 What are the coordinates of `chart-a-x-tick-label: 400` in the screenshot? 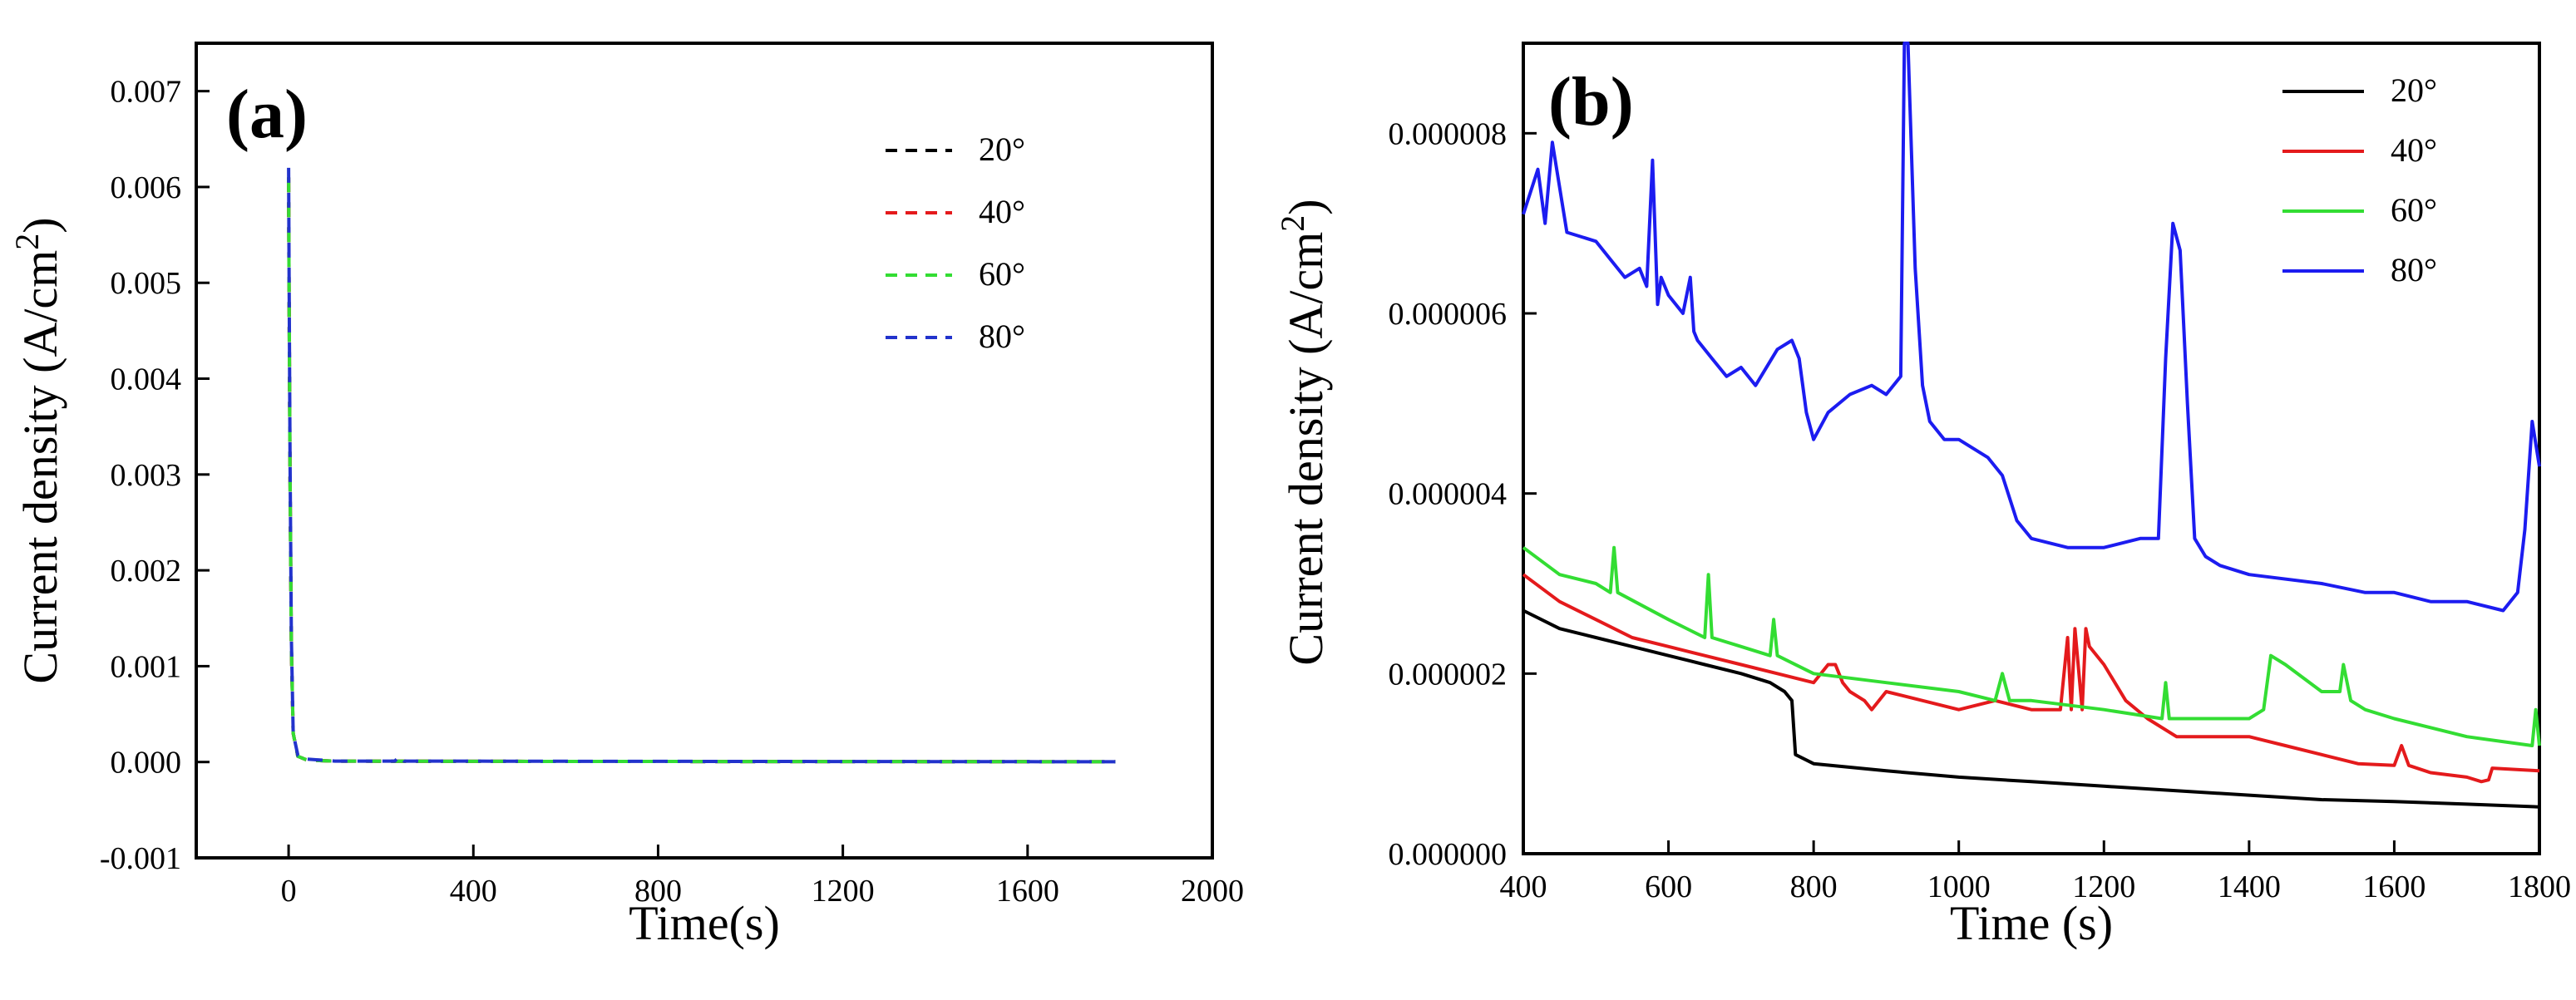 It's located at (473, 892).